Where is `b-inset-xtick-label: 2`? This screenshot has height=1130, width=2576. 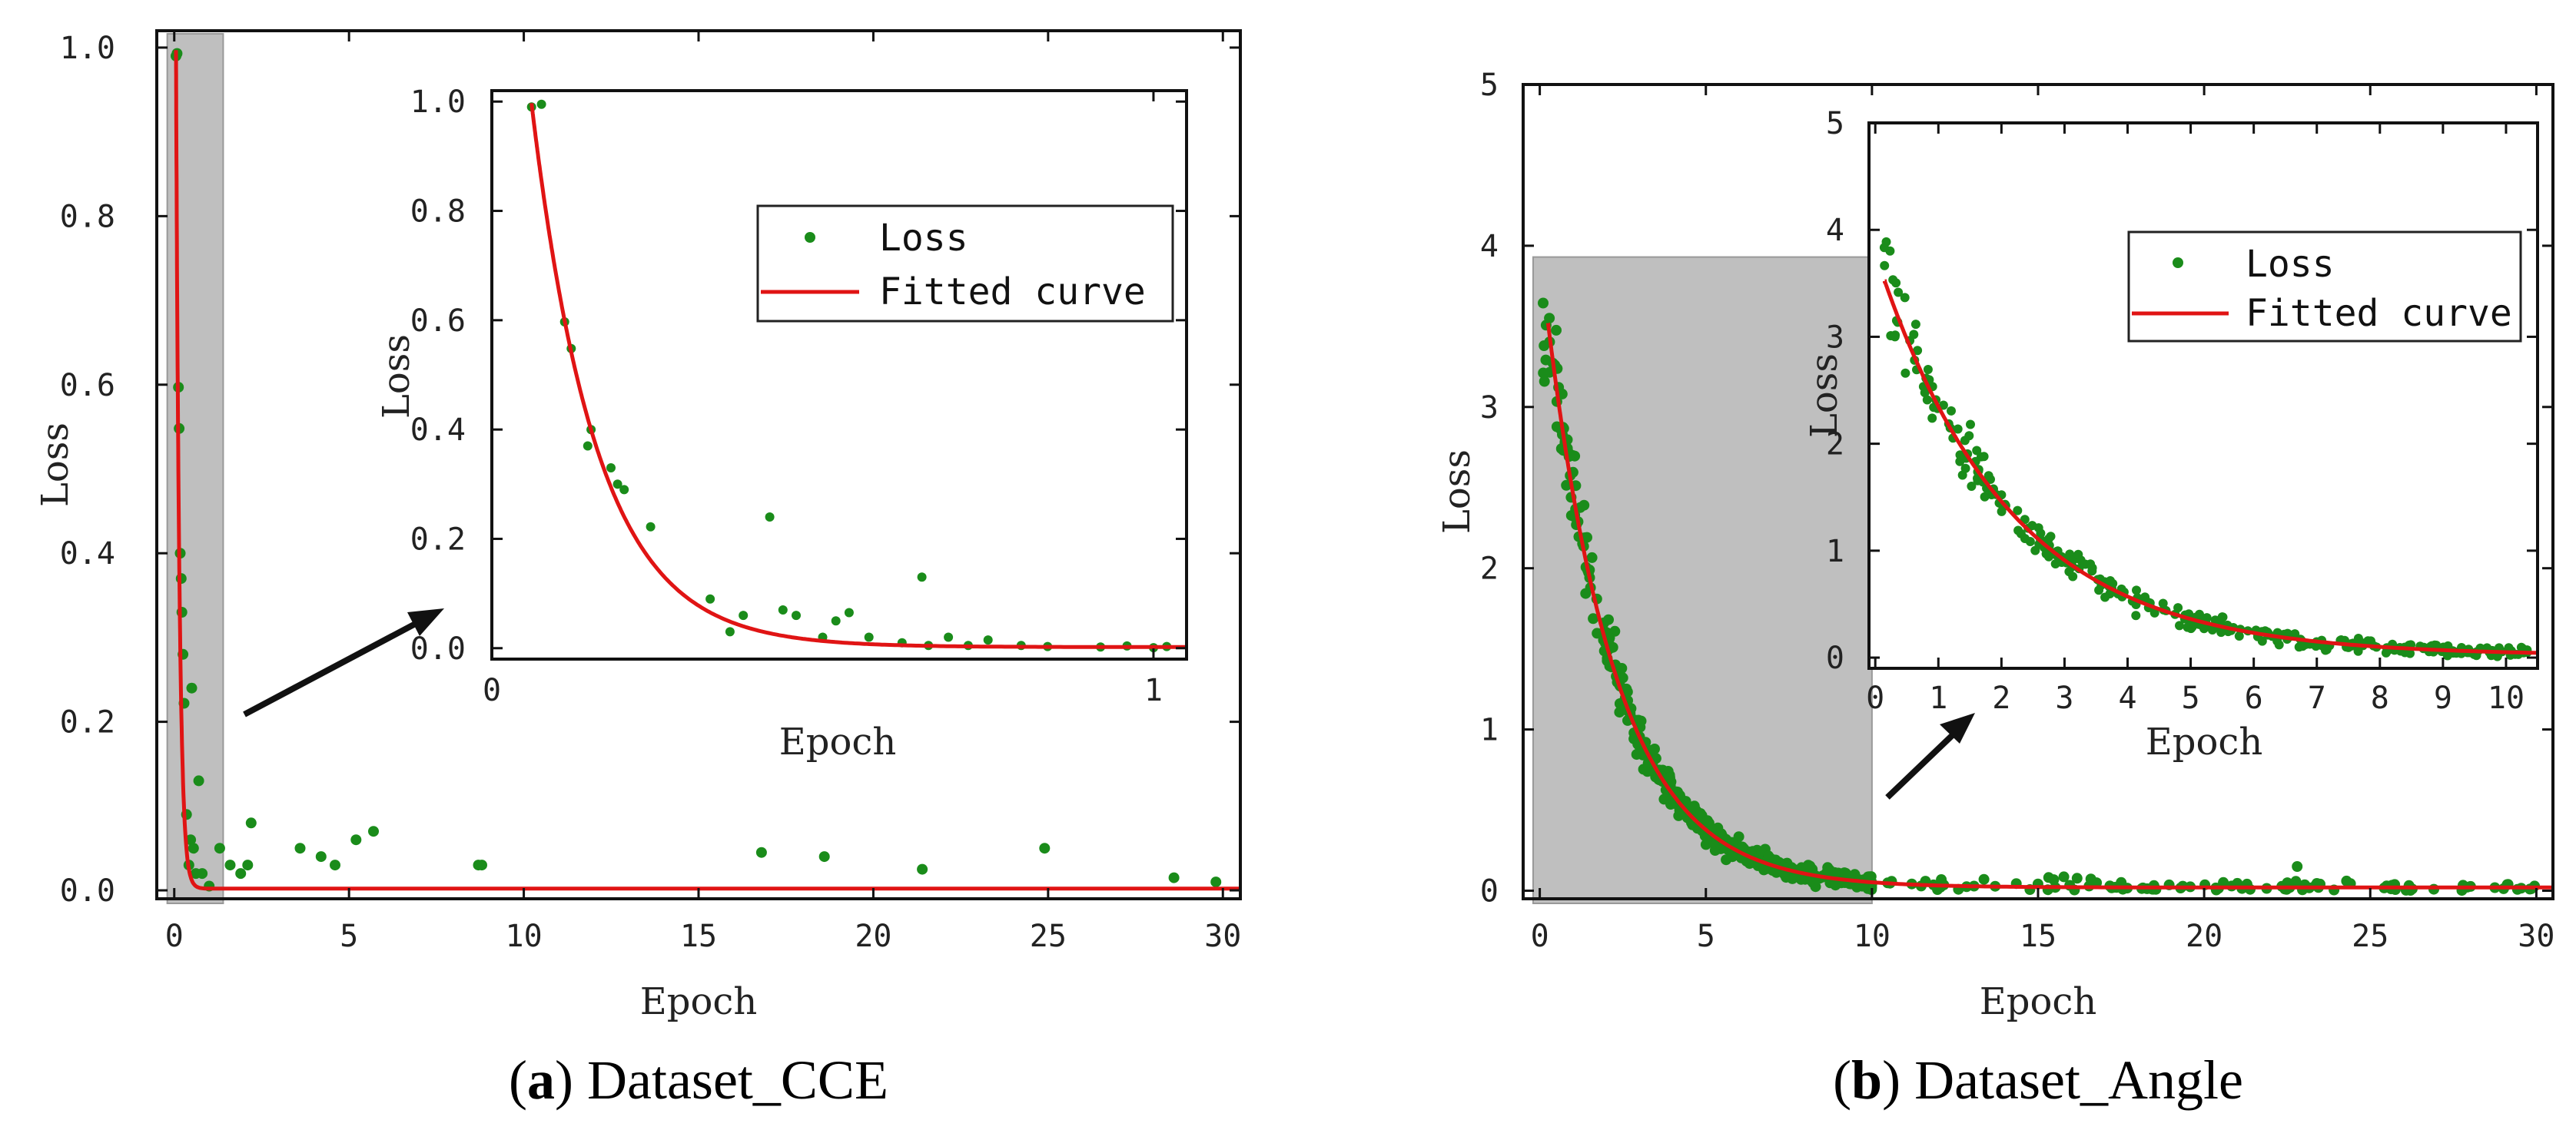 b-inset-xtick-label: 2 is located at coordinates (2001, 698).